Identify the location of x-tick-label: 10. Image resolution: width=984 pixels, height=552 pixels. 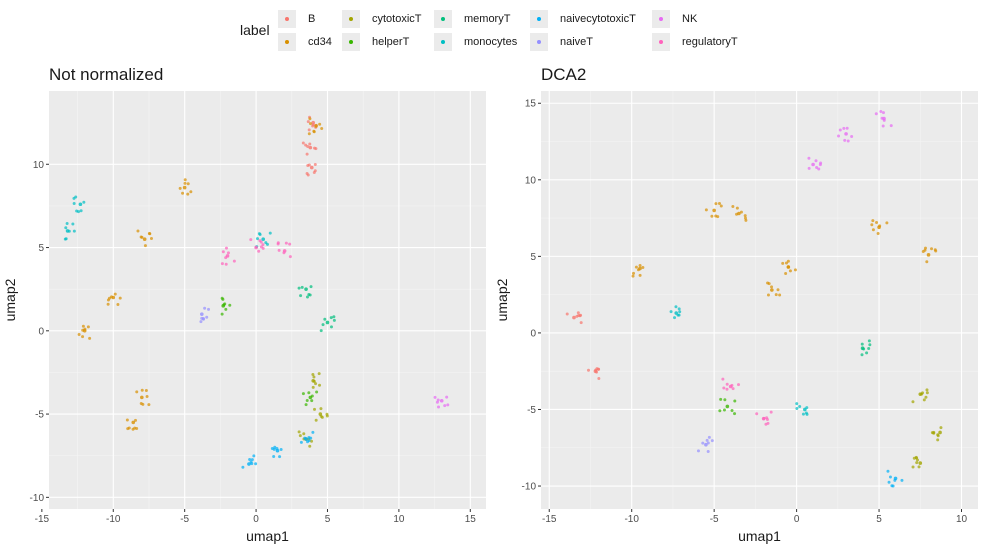
(962, 519).